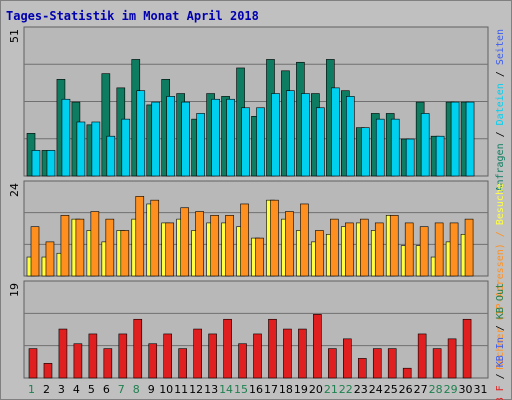 The height and width of the screenshot is (400, 512). What do you see at coordinates (241, 389) in the screenshot?
I see `x-tick-label: 15` at bounding box center [241, 389].